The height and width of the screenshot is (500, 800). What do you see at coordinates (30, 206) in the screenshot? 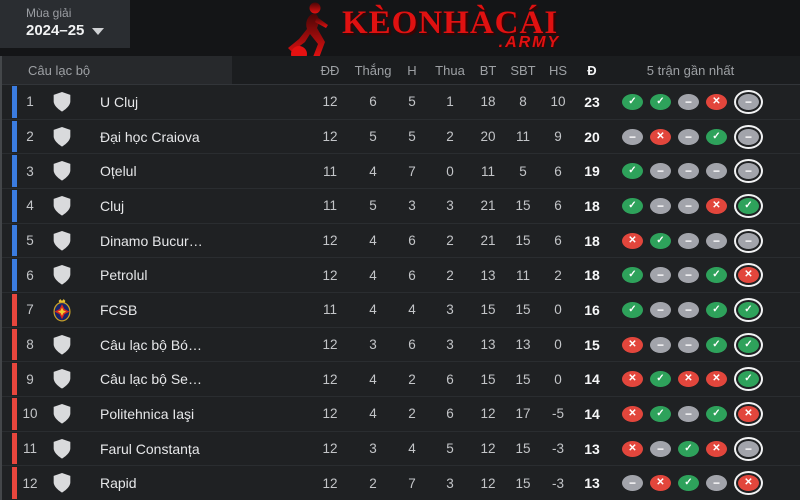
I see `rank-number: 4` at bounding box center [30, 206].